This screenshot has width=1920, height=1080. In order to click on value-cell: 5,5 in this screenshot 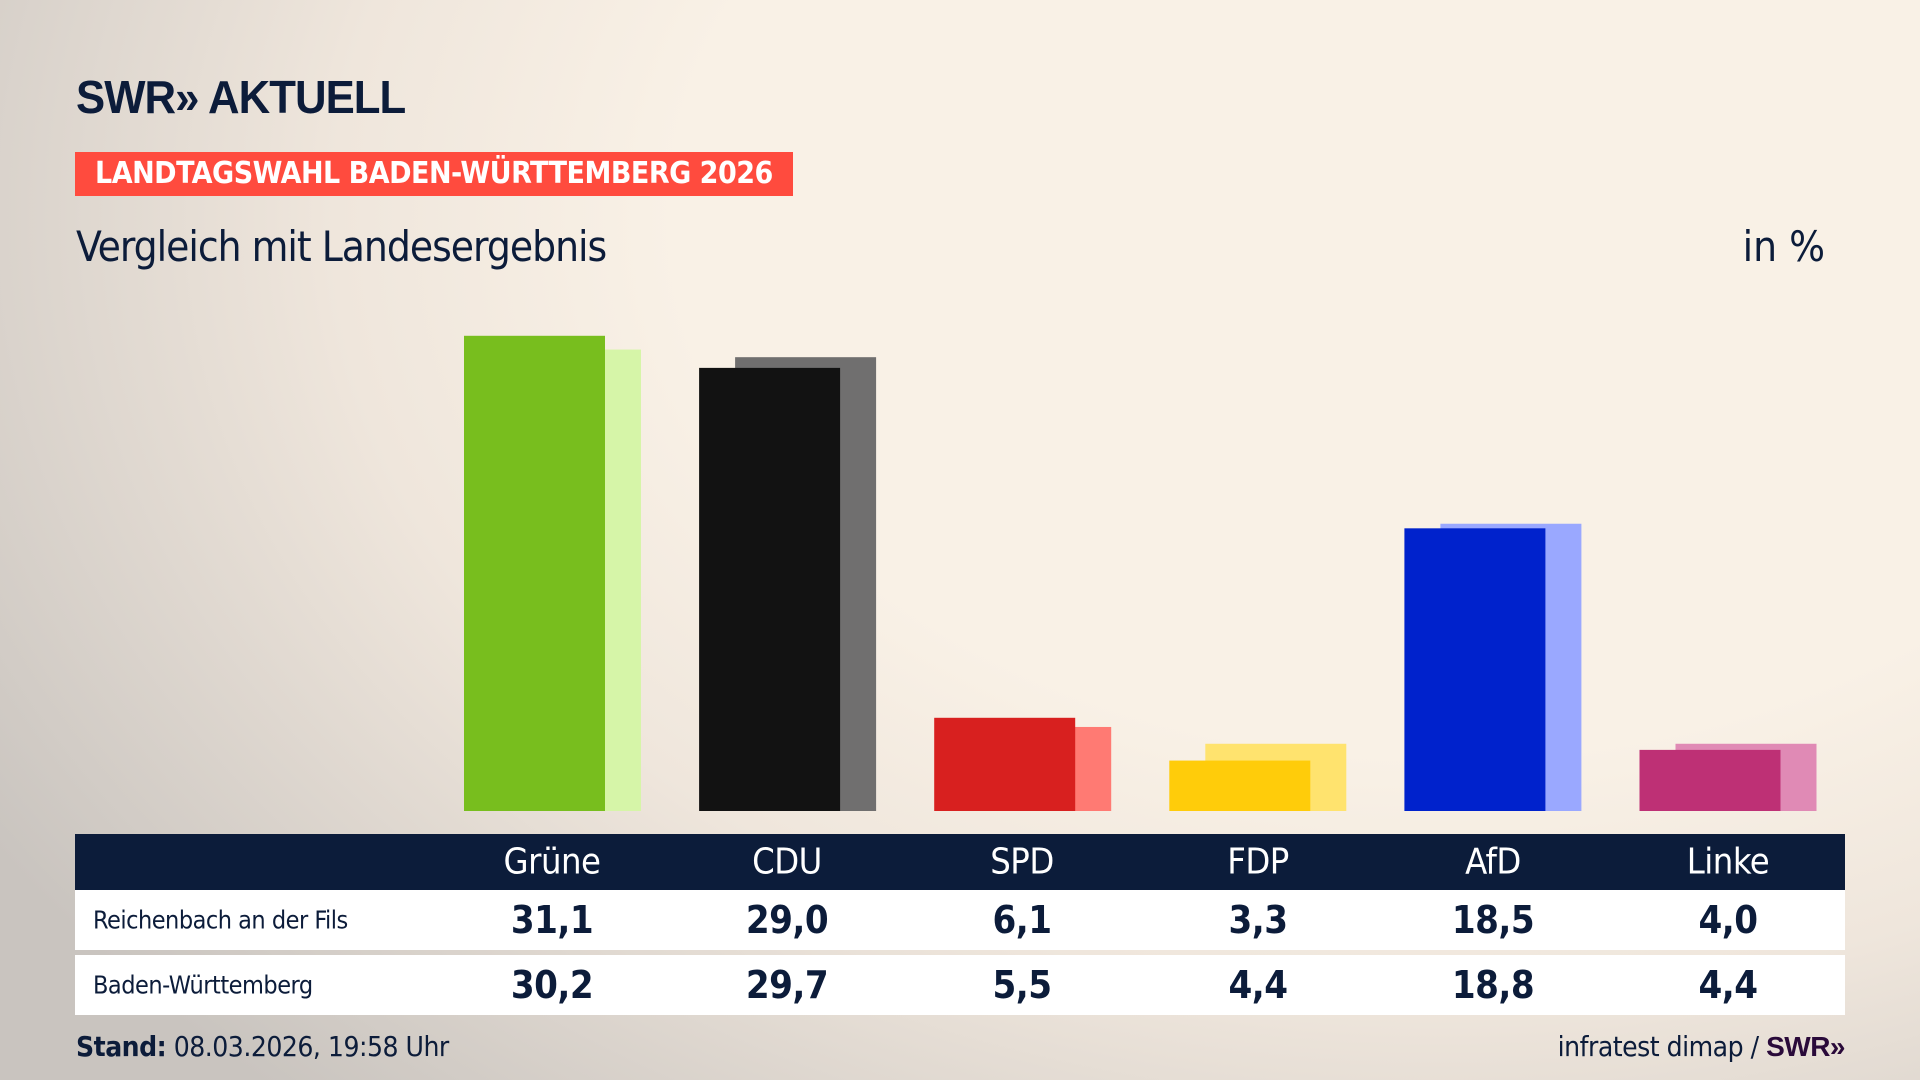, I will do `click(1022, 985)`.